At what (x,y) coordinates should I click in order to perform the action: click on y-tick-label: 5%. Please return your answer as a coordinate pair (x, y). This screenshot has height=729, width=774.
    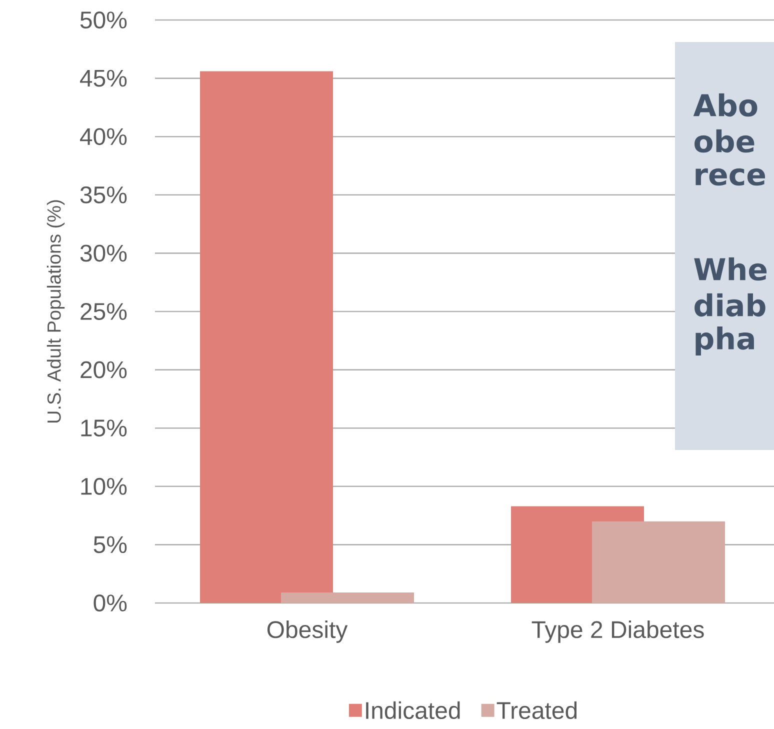
    Looking at the image, I should click on (110, 545).